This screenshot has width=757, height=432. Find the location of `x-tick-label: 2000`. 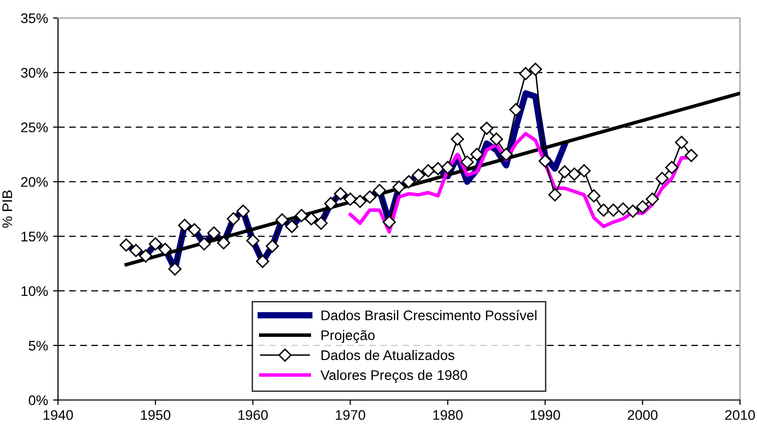

x-tick-label: 2000 is located at coordinates (643, 415).